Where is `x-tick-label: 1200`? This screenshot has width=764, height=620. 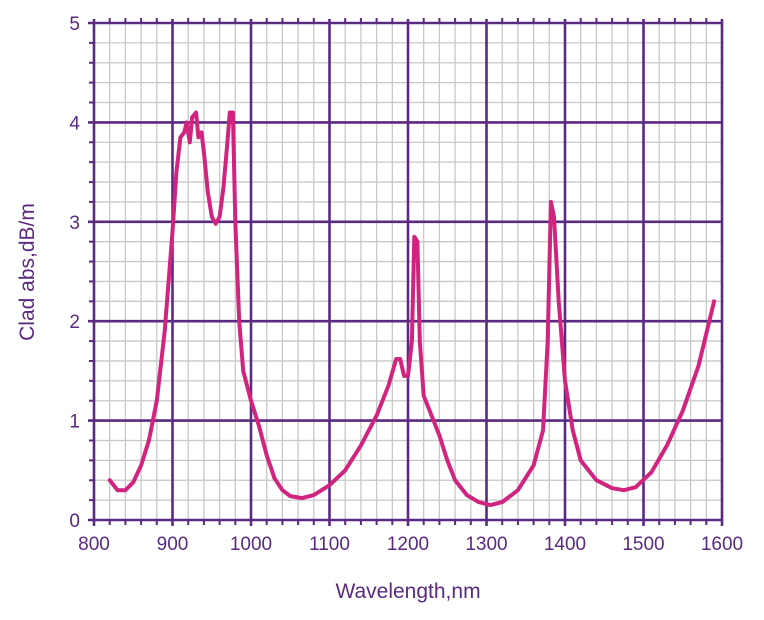
x-tick-label: 1200 is located at coordinates (408, 544).